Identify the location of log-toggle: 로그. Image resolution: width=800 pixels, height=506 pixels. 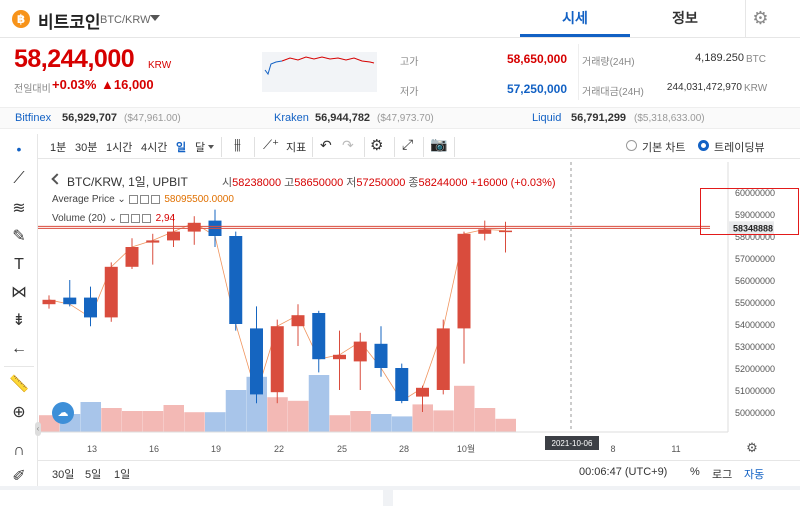
(722, 475).